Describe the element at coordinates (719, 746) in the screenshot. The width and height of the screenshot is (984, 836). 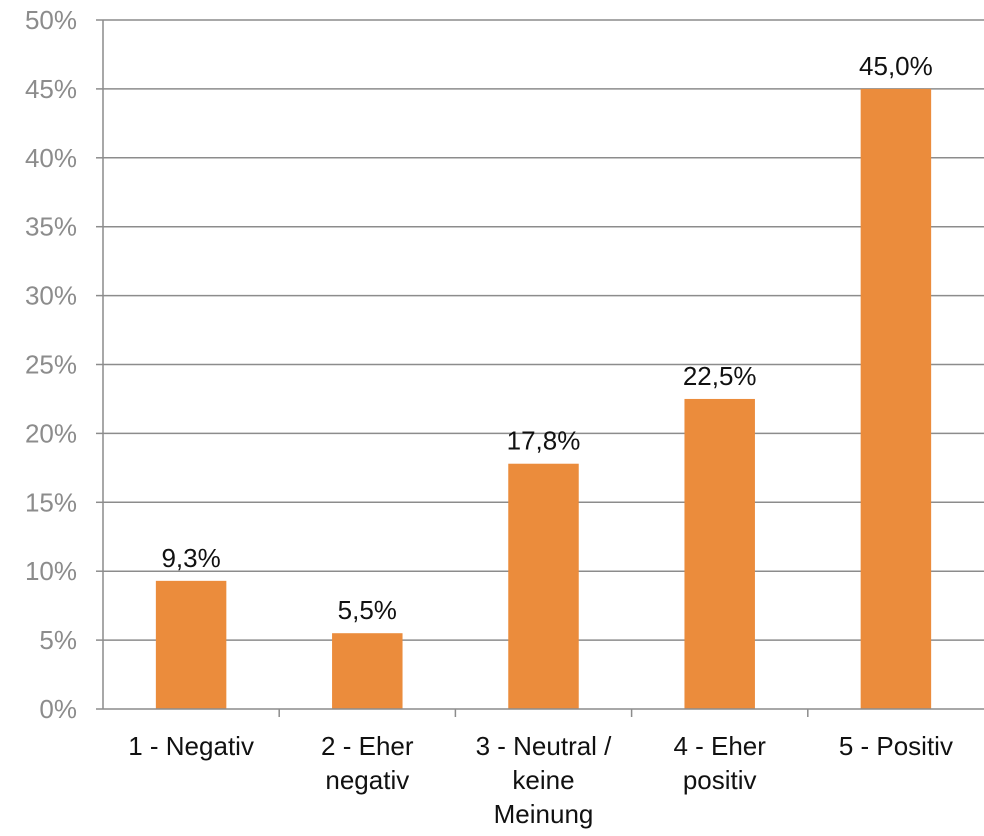
I see `x-tick-label-line: 4 - Eher` at that location.